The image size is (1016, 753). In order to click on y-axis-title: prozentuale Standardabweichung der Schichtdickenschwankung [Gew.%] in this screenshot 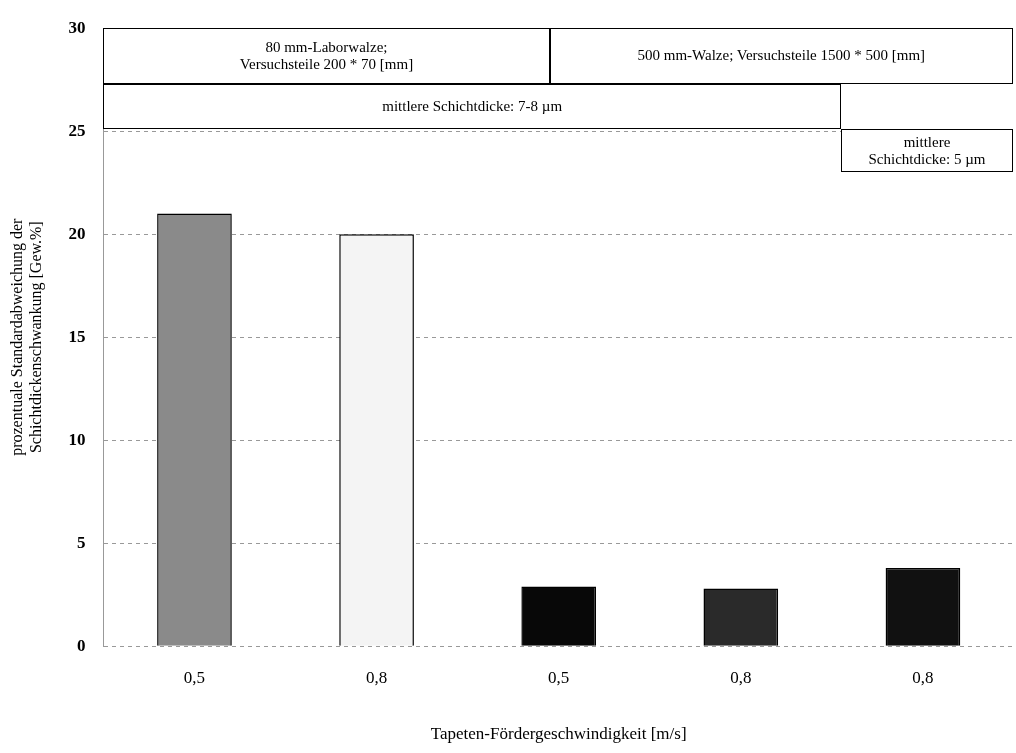, I will do `click(26, 336)`.